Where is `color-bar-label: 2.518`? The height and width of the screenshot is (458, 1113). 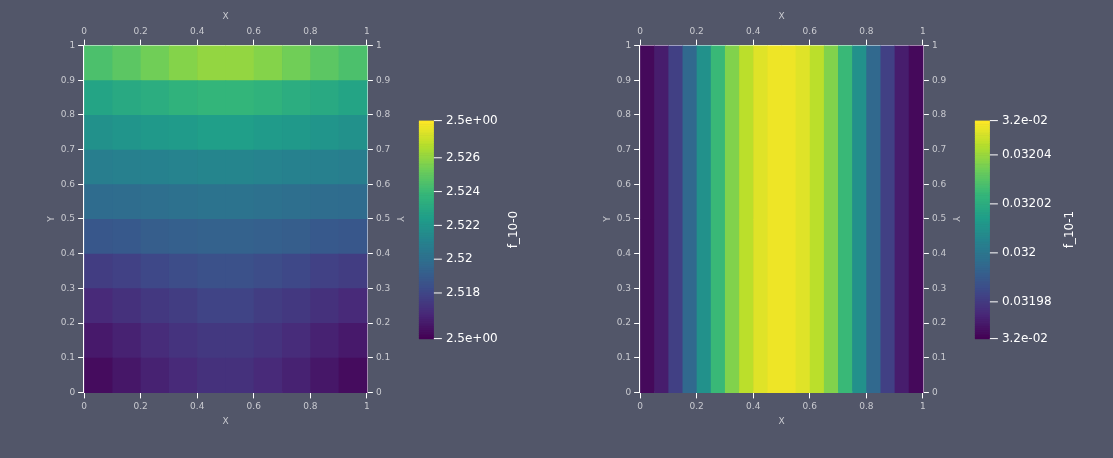
color-bar-label: 2.518 is located at coordinates (463, 292).